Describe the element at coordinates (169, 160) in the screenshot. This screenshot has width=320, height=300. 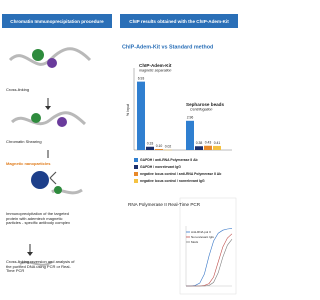
I see `legend-label: GAPDH / anti-RNA Polymerase II Ab` at that location.